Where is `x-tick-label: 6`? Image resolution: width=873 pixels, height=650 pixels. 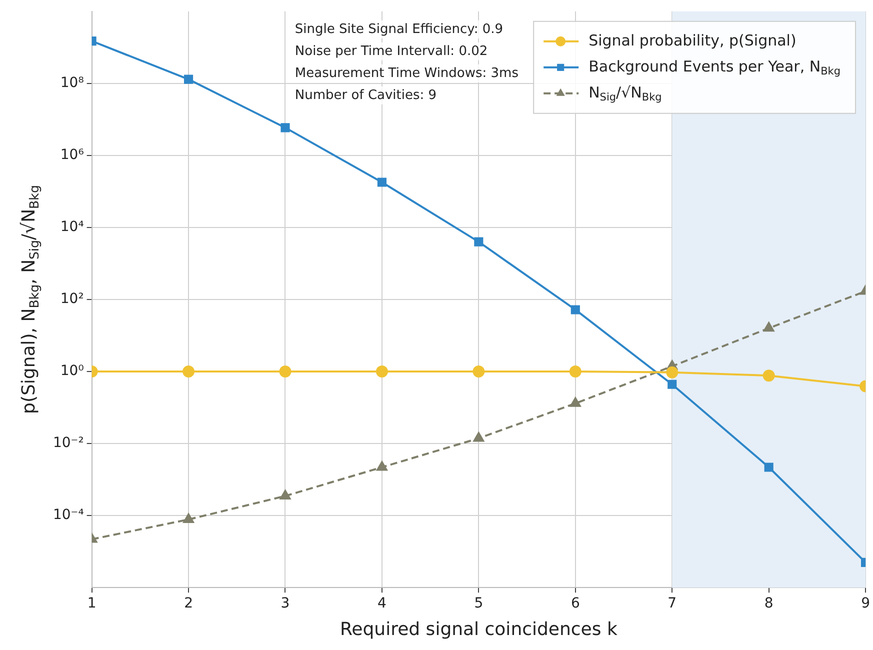 x-tick-label: 6 is located at coordinates (575, 604).